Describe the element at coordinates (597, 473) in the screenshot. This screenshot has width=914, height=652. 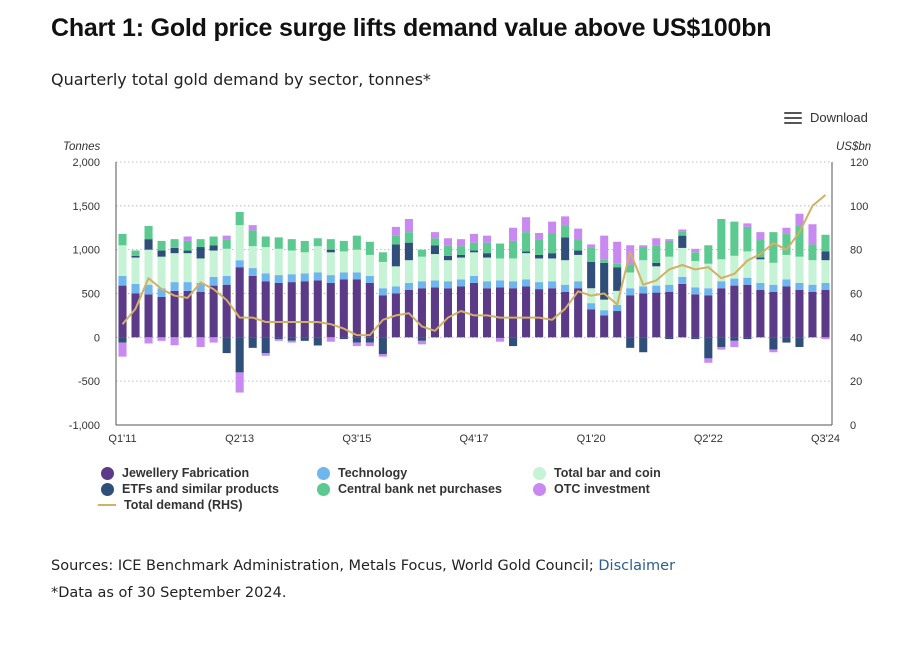
I see `legend-bar-coin: Total bar and coin` at that location.